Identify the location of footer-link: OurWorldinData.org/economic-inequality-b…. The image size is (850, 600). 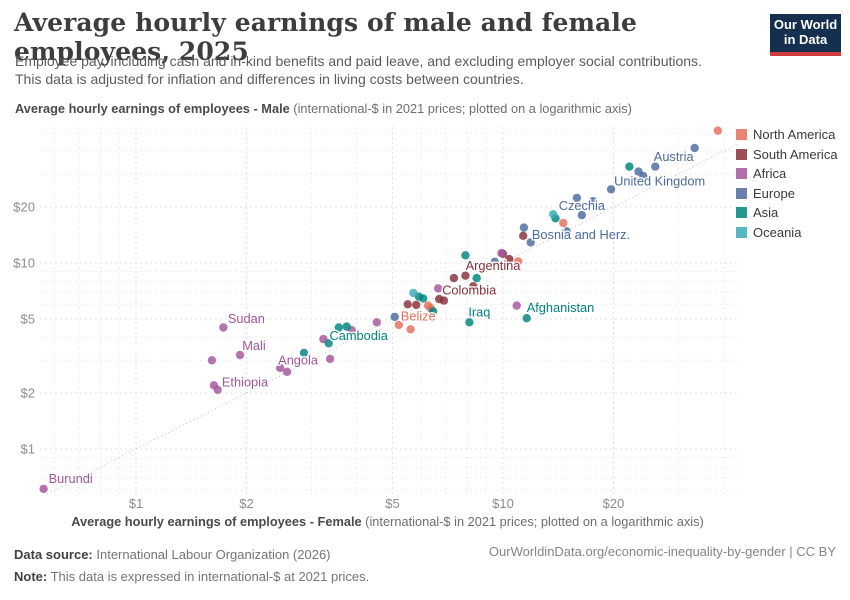
(662, 551).